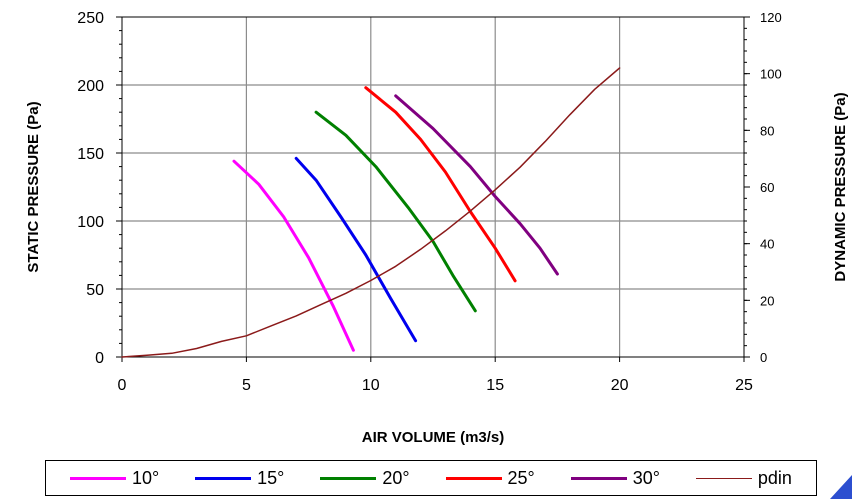 This screenshot has width=852, height=499. I want to click on y2-tick-label: 0, so click(763, 357).